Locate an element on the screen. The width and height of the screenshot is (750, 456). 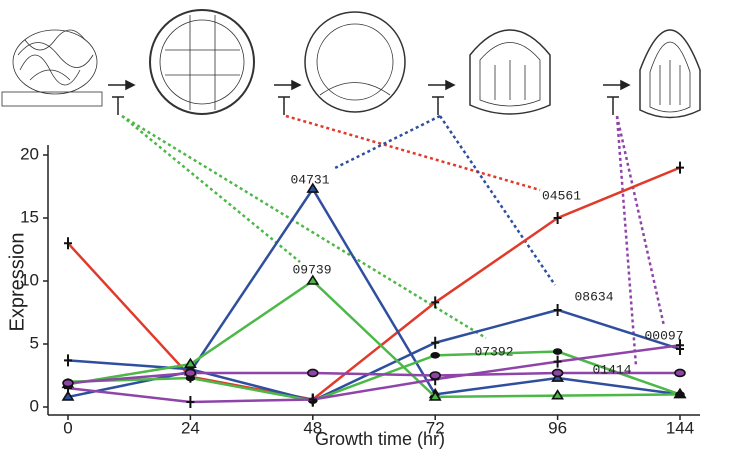
series-label: 08634 is located at coordinates (593, 296).